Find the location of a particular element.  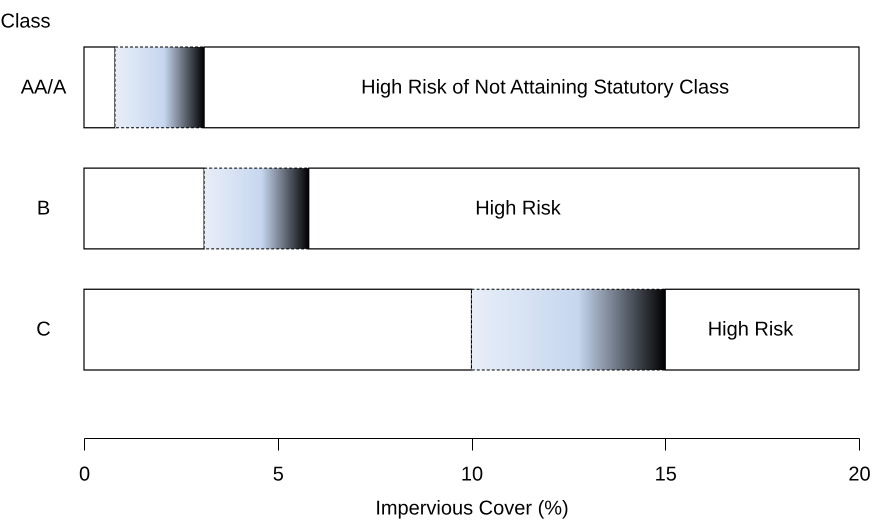

x-tick-label: 0 is located at coordinates (84, 475).